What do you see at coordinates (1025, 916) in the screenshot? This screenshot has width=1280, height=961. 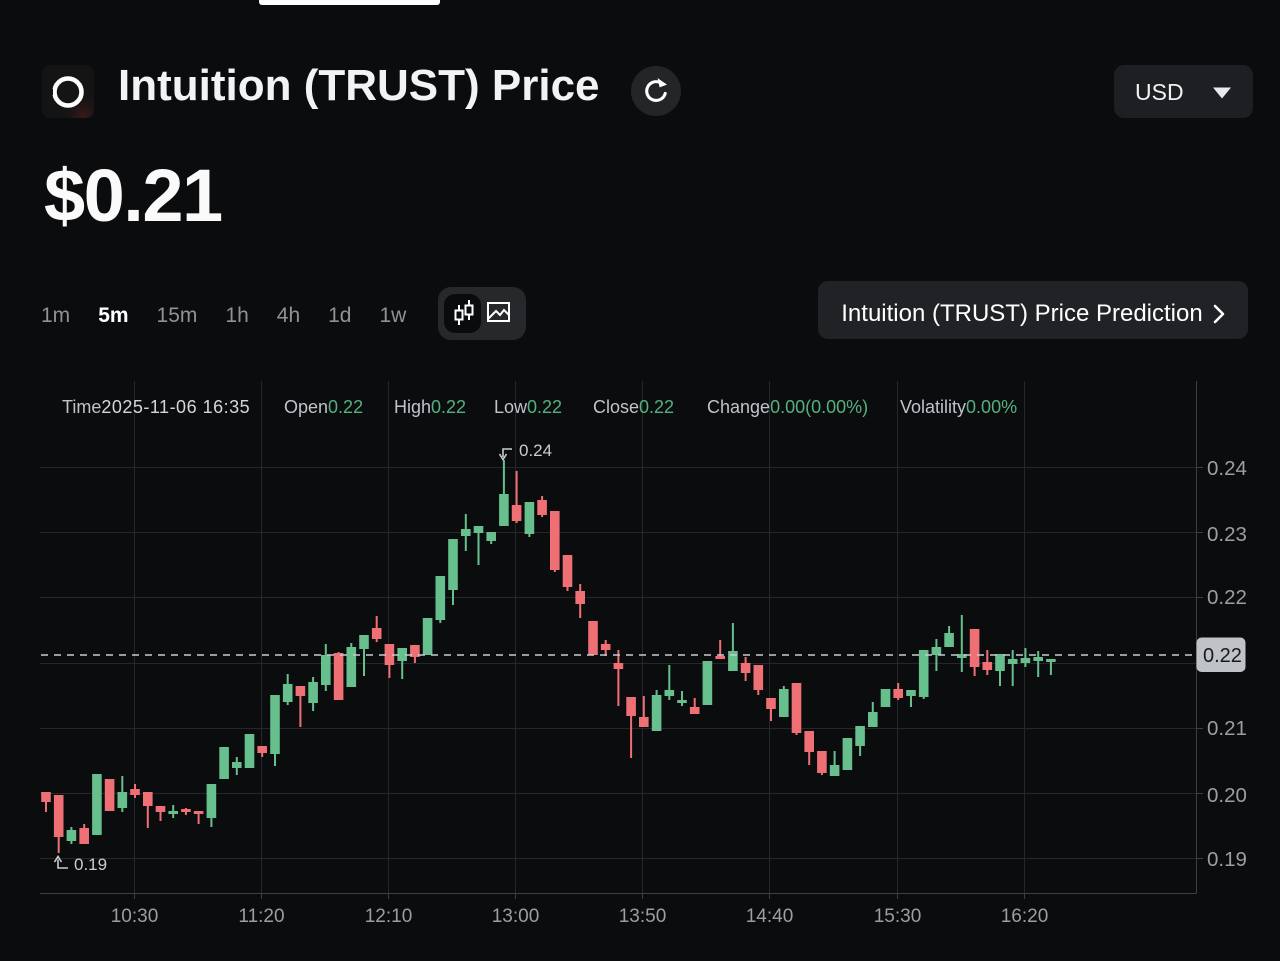 I see `svg-text: 16:20` at bounding box center [1025, 916].